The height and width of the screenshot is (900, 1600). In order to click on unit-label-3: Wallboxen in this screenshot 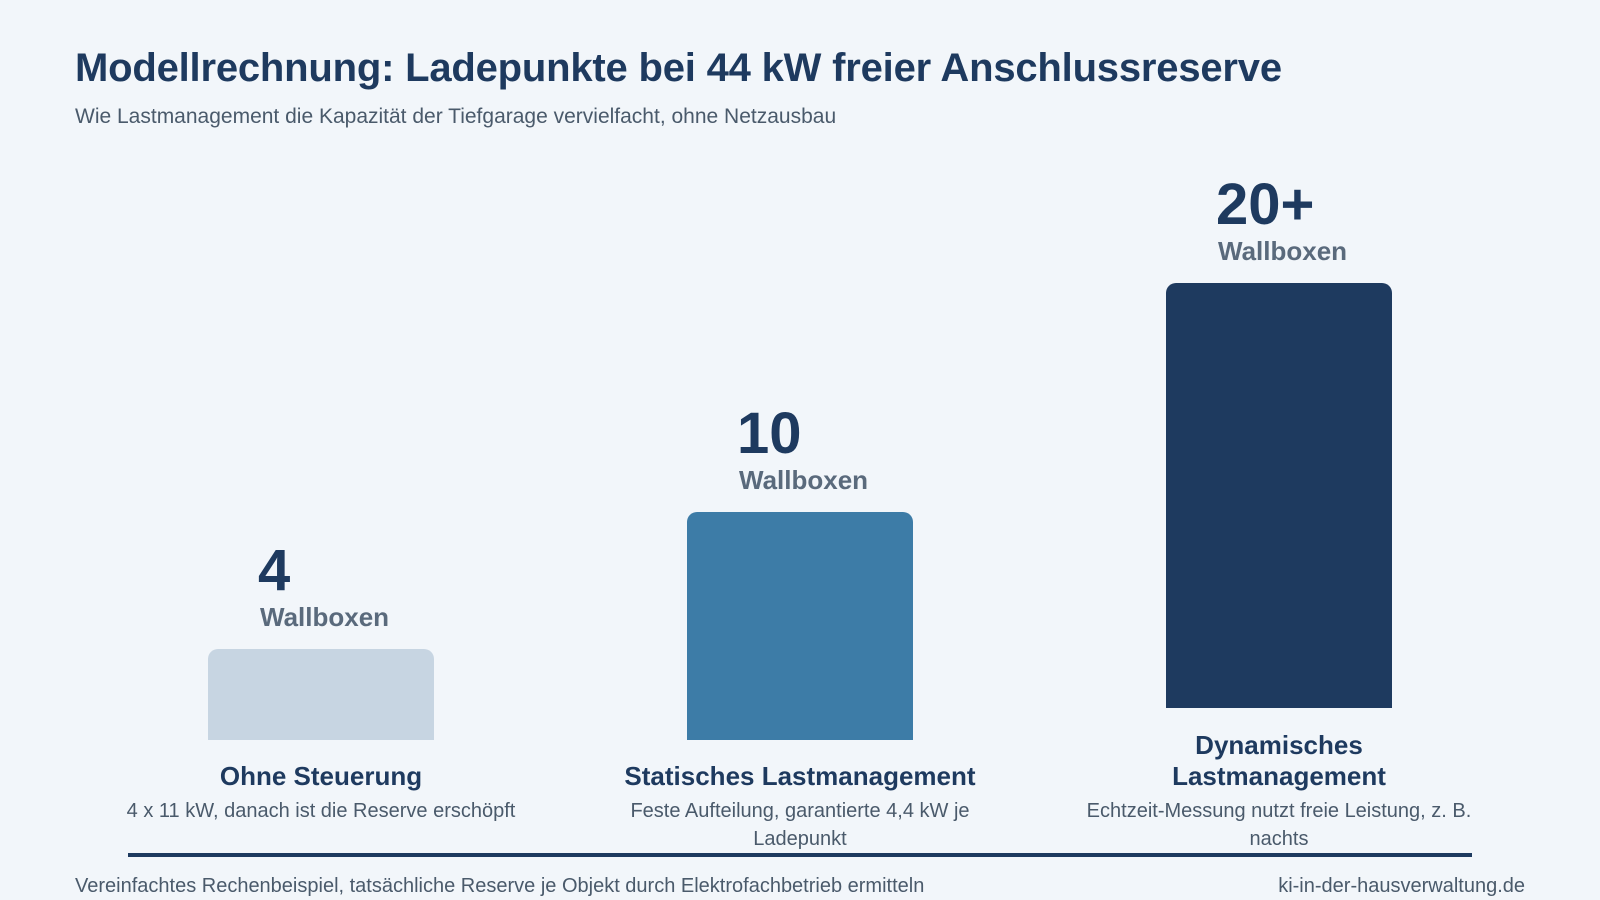, I will do `click(1283, 251)`.